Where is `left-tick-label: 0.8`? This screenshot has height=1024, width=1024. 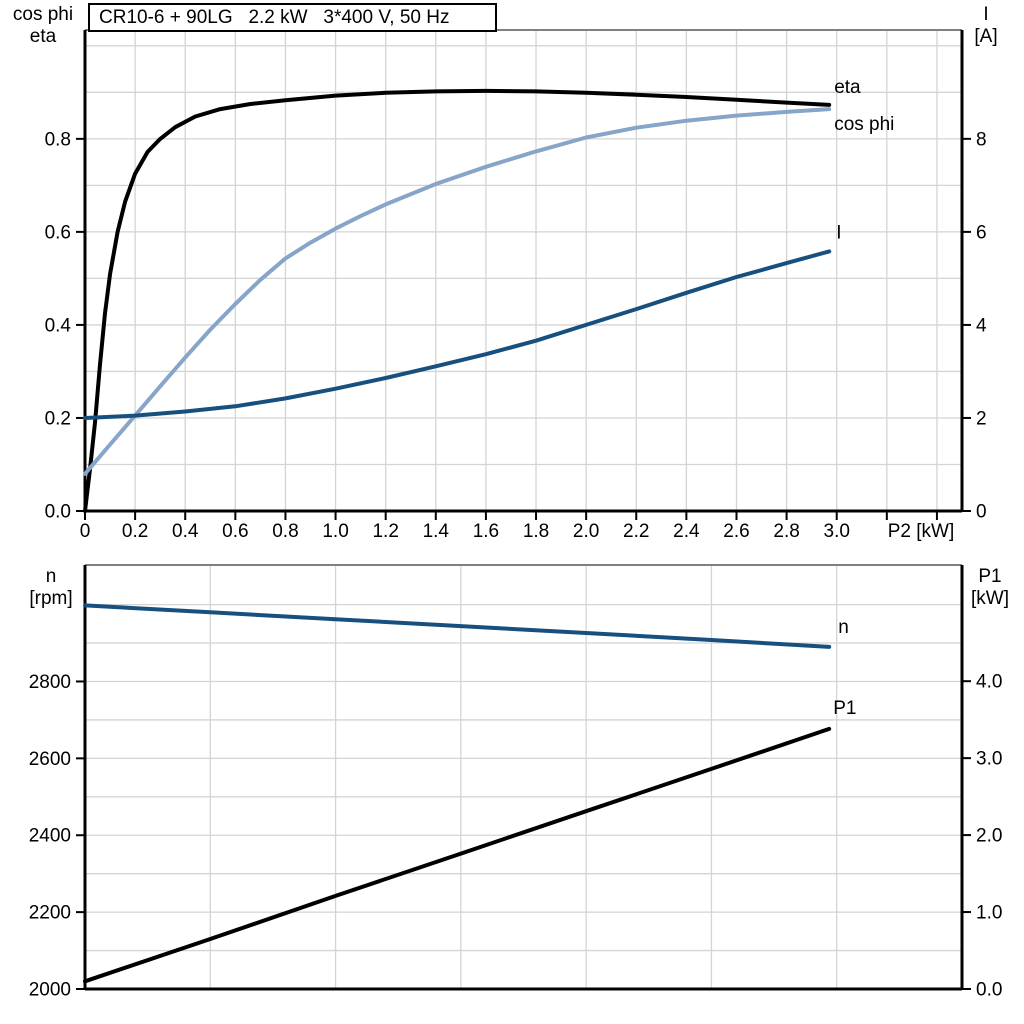 left-tick-label: 0.8 is located at coordinates (58, 139).